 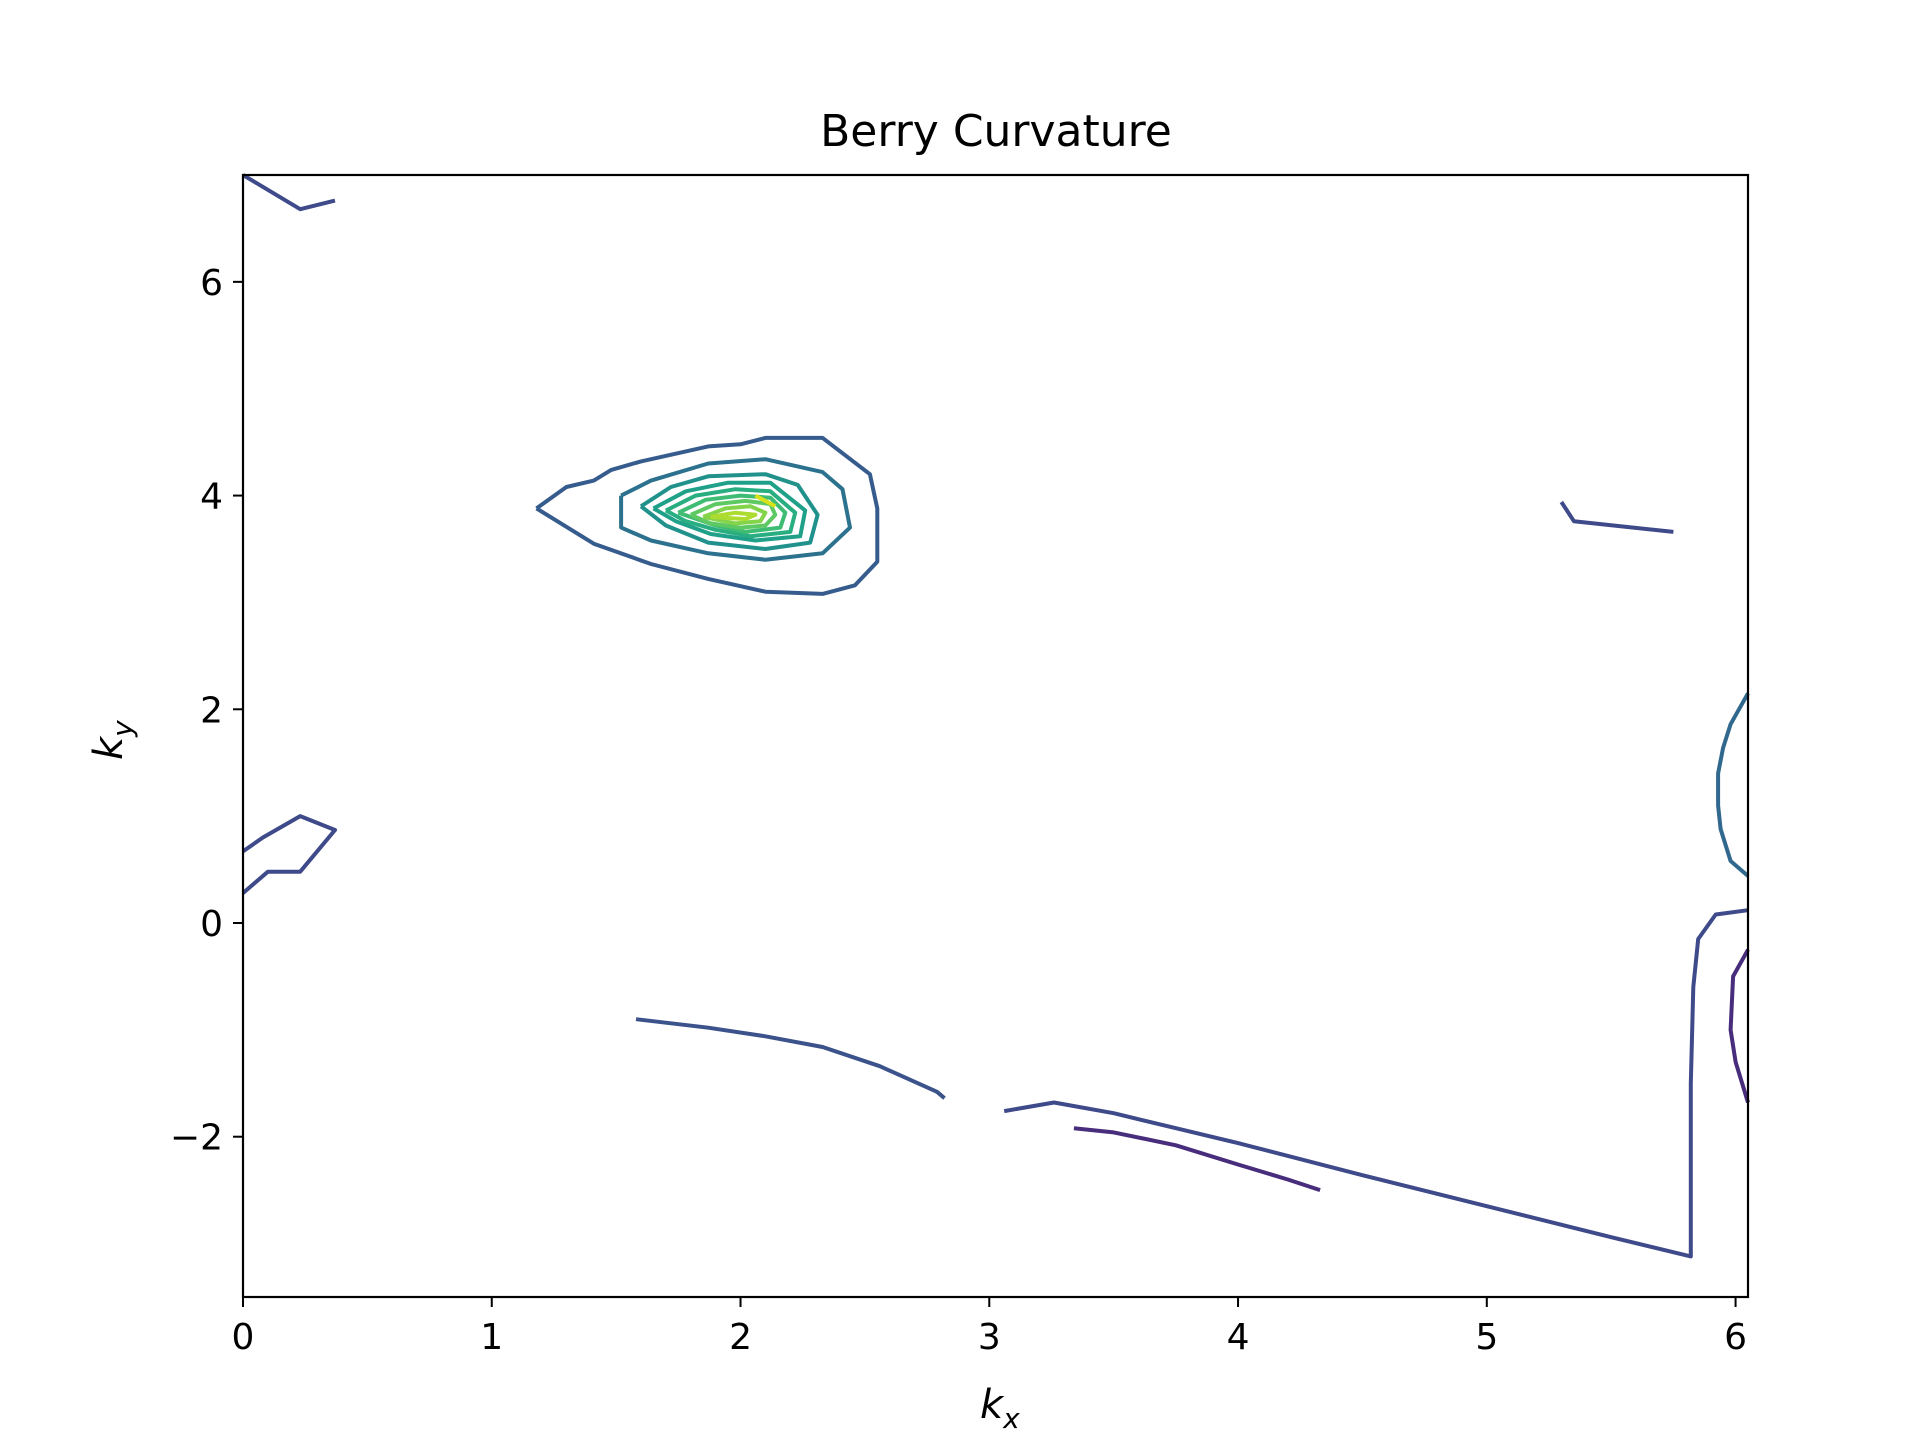 What do you see at coordinates (196, 1138) in the screenshot?
I see `y-tick-label: −2` at bounding box center [196, 1138].